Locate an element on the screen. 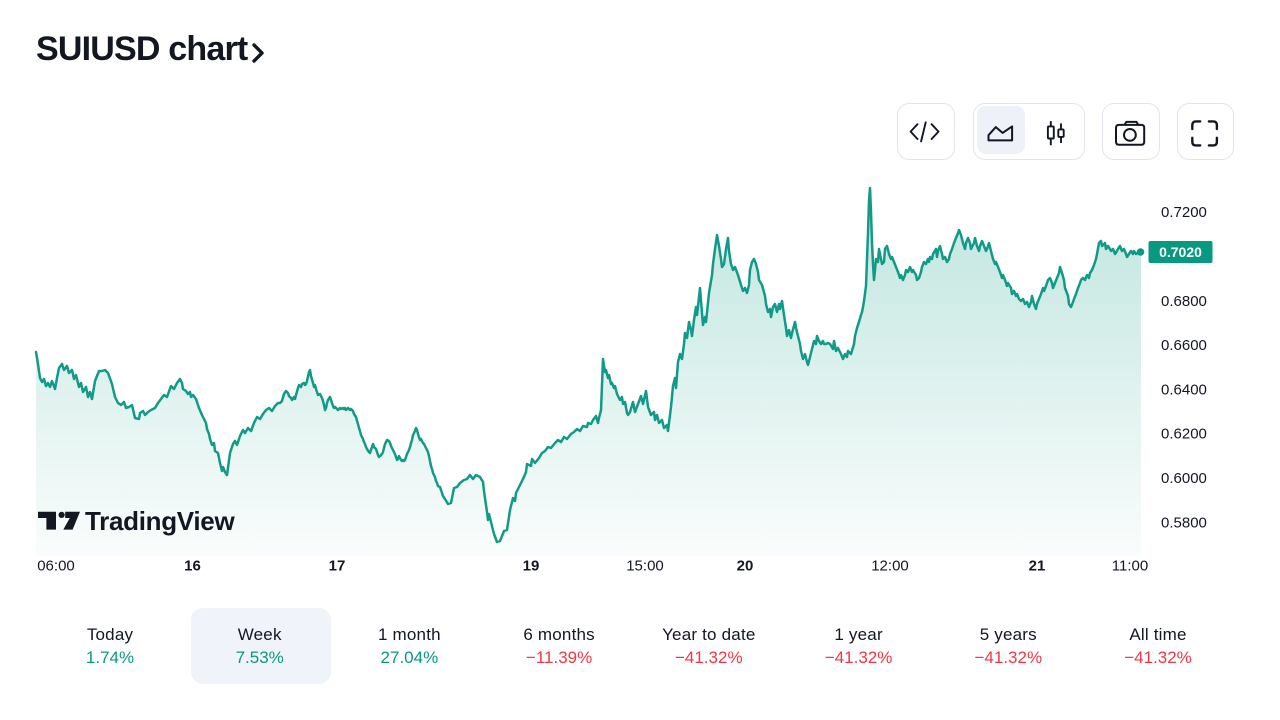  svg-text: 20 is located at coordinates (745, 566).